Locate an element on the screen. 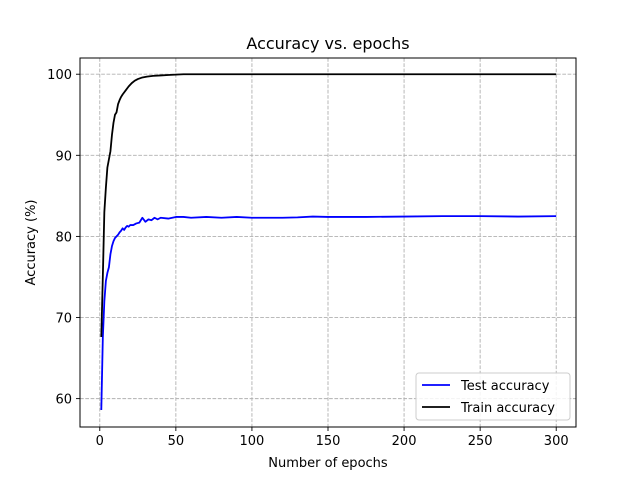 The width and height of the screenshot is (640, 480). x-tick-label: 250 is located at coordinates (480, 441).